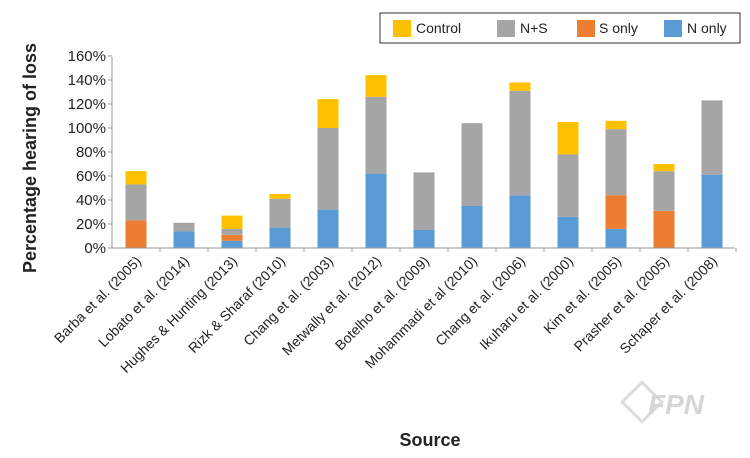  I want to click on y-axis-ticks: 0% 20% 40% 60% 80% 100% 120% 140% 160%, so click(90, 152).